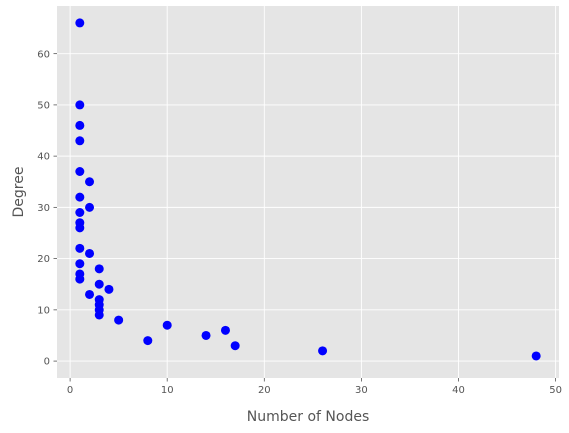  I want to click on y-tick-label: 60, so click(43, 54).